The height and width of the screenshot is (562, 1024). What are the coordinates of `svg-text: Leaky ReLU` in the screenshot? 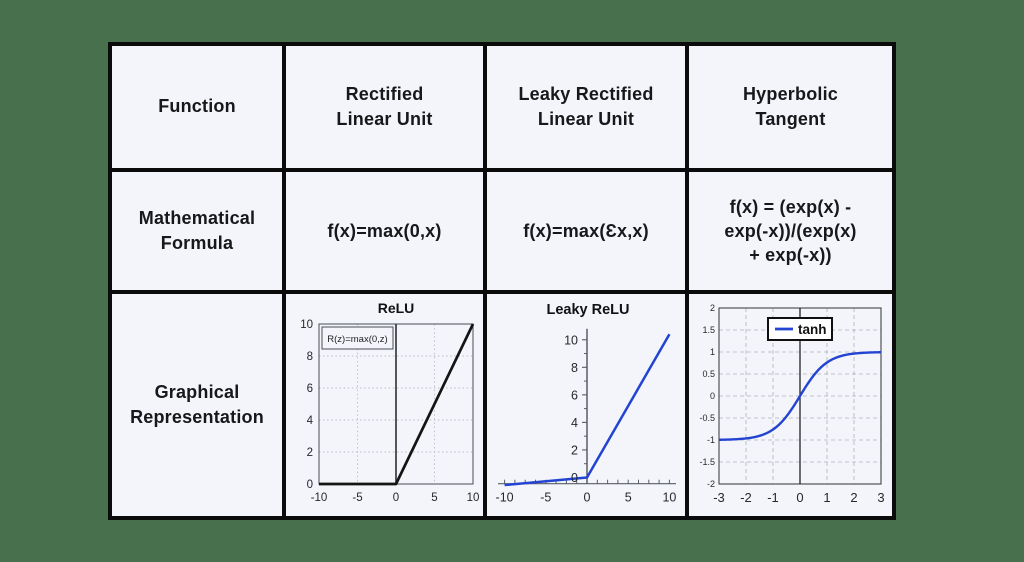 It's located at (587, 310).